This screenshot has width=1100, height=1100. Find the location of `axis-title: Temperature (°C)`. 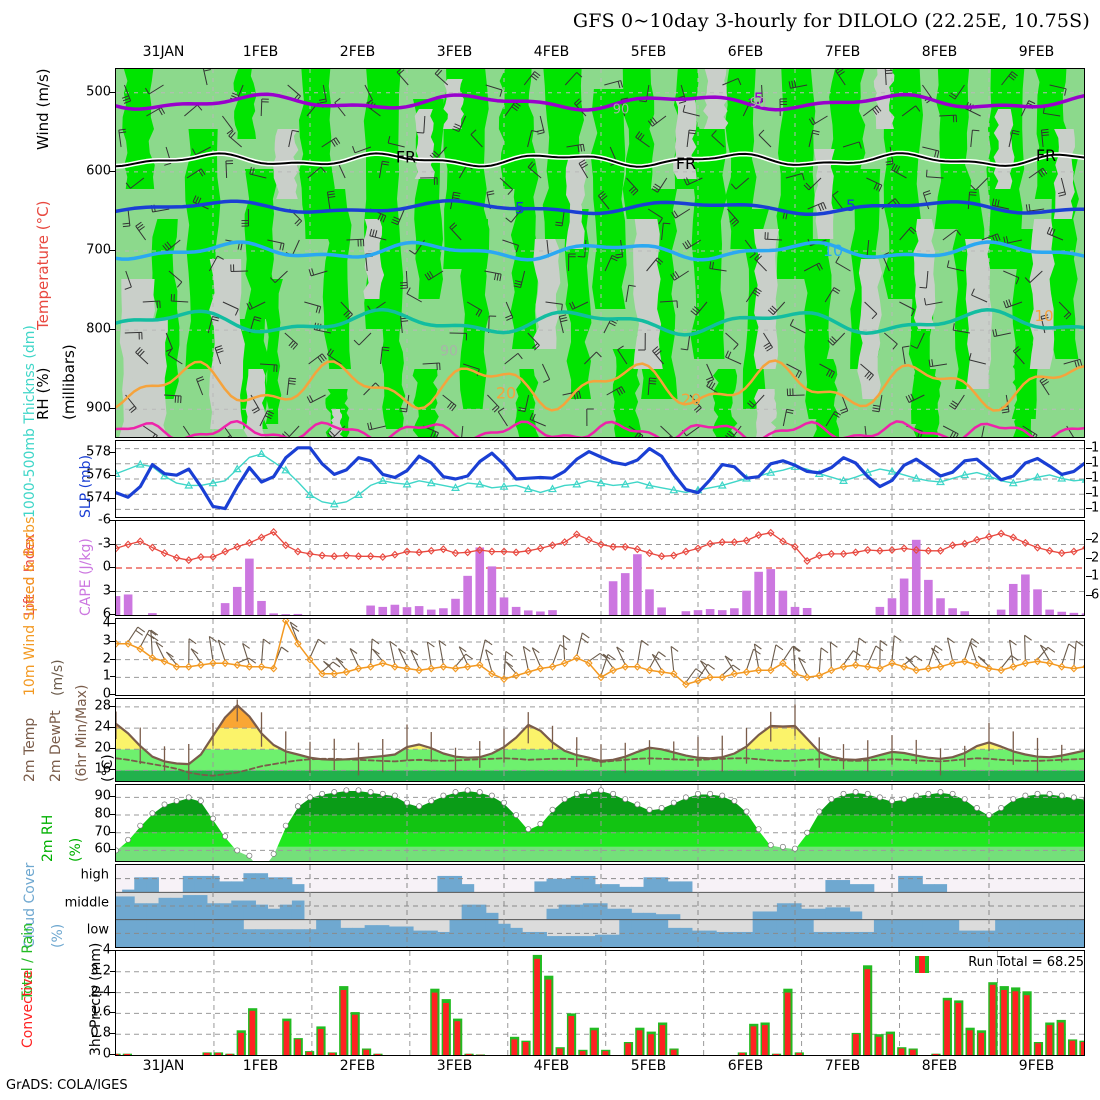

axis-title: Temperature (°C) is located at coordinates (43, 265).